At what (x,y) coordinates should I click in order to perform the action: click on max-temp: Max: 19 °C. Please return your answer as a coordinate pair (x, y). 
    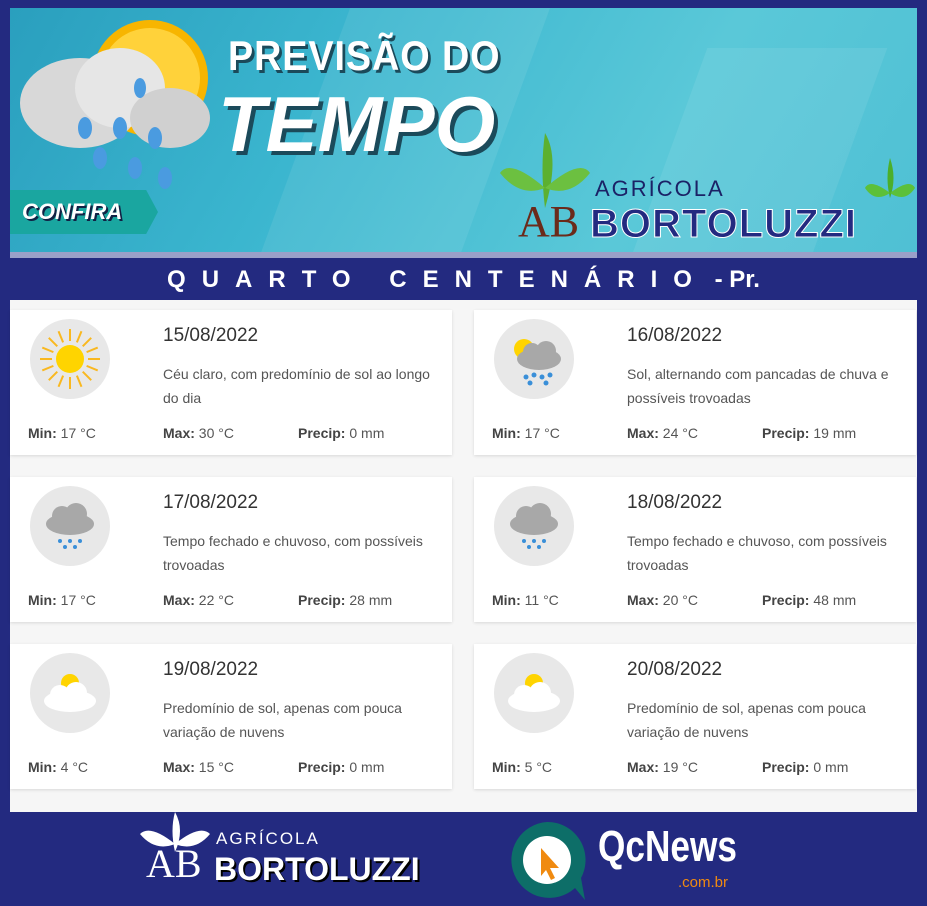
    Looking at the image, I should click on (662, 767).